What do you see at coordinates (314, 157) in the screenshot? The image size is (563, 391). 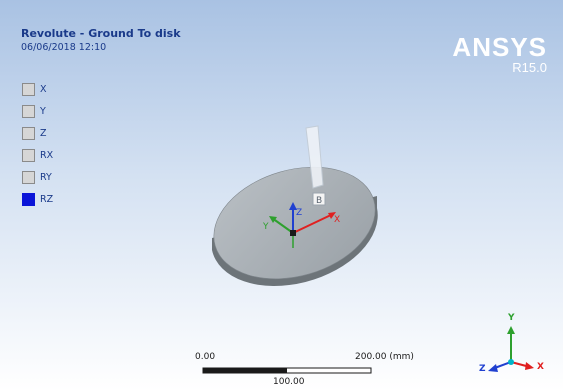 I see `reference-body` at bounding box center [314, 157].